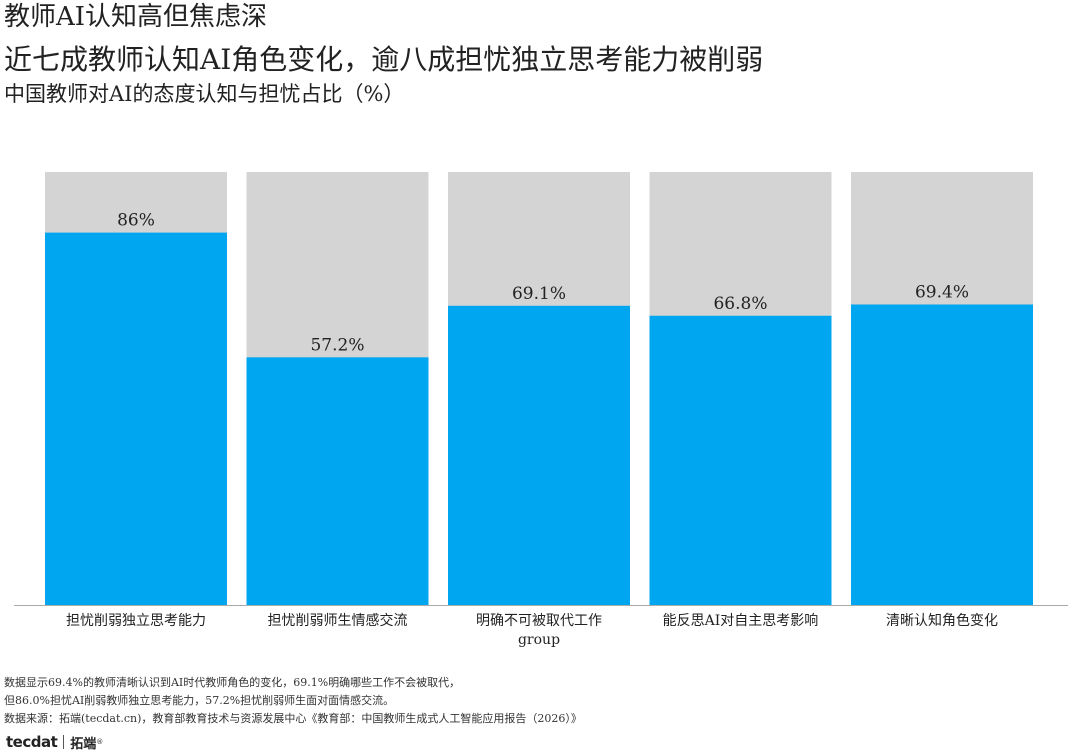 This screenshot has height=756, width=1080. I want to click on bar-value-label: 57.2%, so click(337, 345).